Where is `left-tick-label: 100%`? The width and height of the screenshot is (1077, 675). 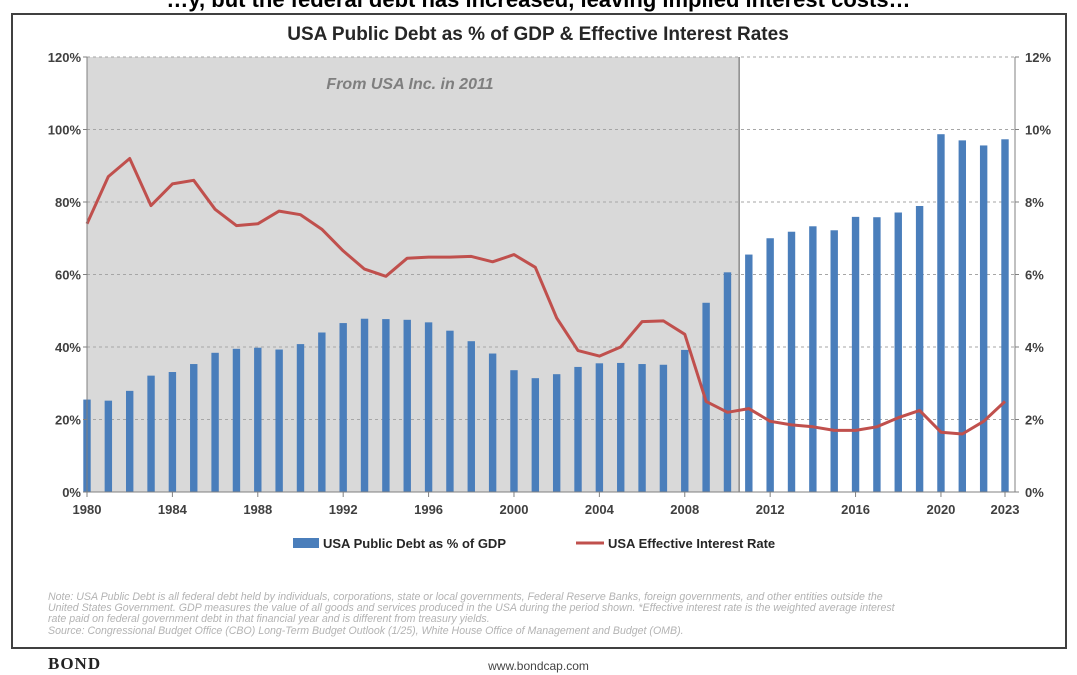 left-tick-label: 100% is located at coordinates (65, 130).